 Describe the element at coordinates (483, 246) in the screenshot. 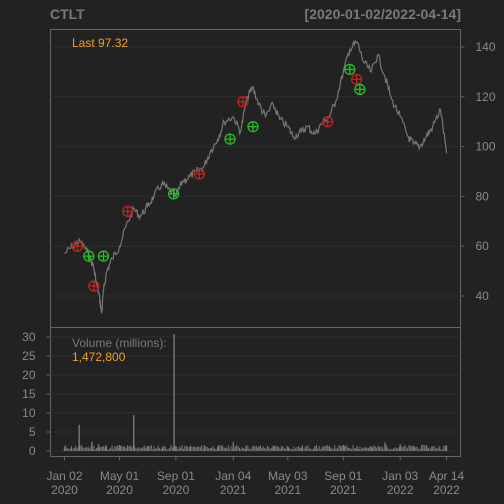

I see `price-y-tick-label: 60` at that location.